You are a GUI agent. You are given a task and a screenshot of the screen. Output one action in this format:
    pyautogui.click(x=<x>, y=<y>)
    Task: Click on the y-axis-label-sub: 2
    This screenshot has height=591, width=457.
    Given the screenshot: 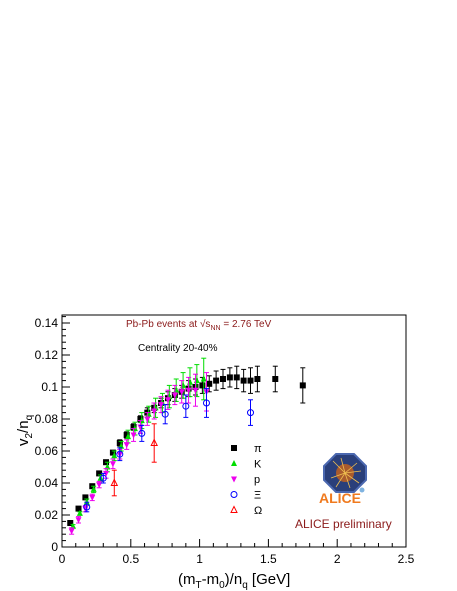 What is the action you would take?
    pyautogui.click(x=29, y=436)
    